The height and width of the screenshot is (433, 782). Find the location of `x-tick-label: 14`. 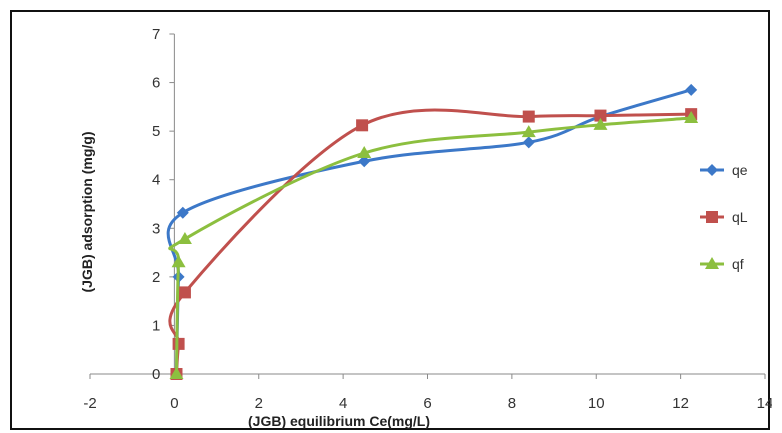

x-tick-label: 14 is located at coordinates (764, 403).